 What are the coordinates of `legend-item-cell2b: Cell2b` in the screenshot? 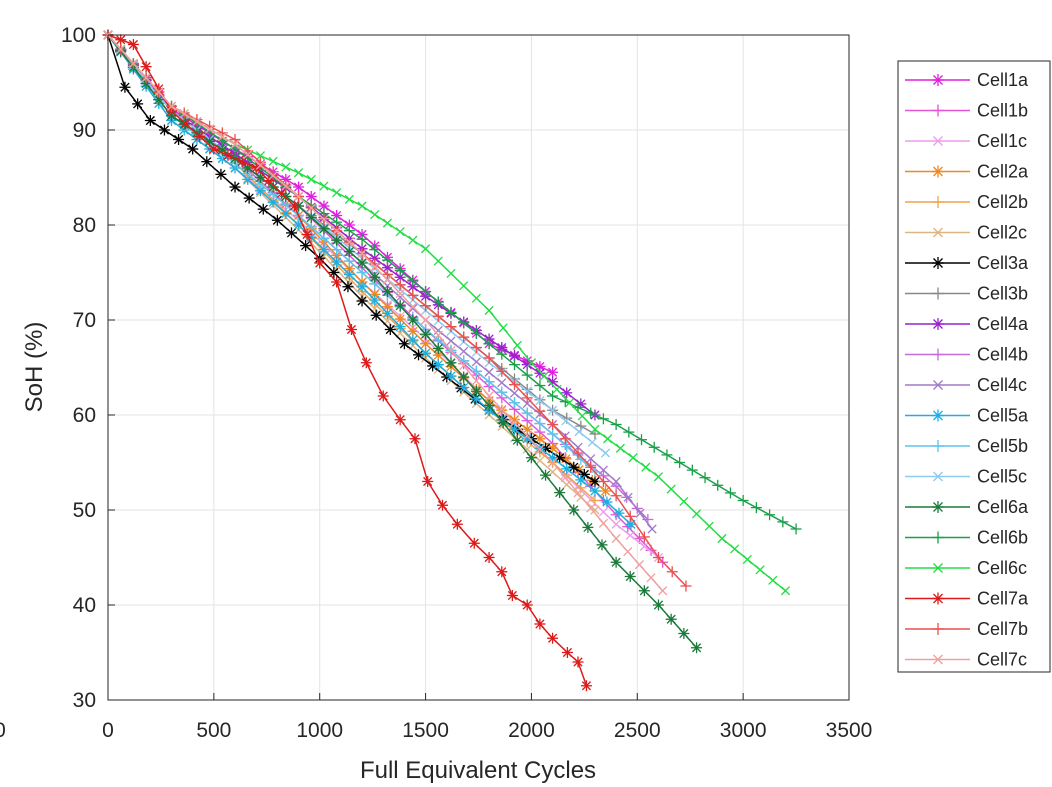 It's located at (966, 202).